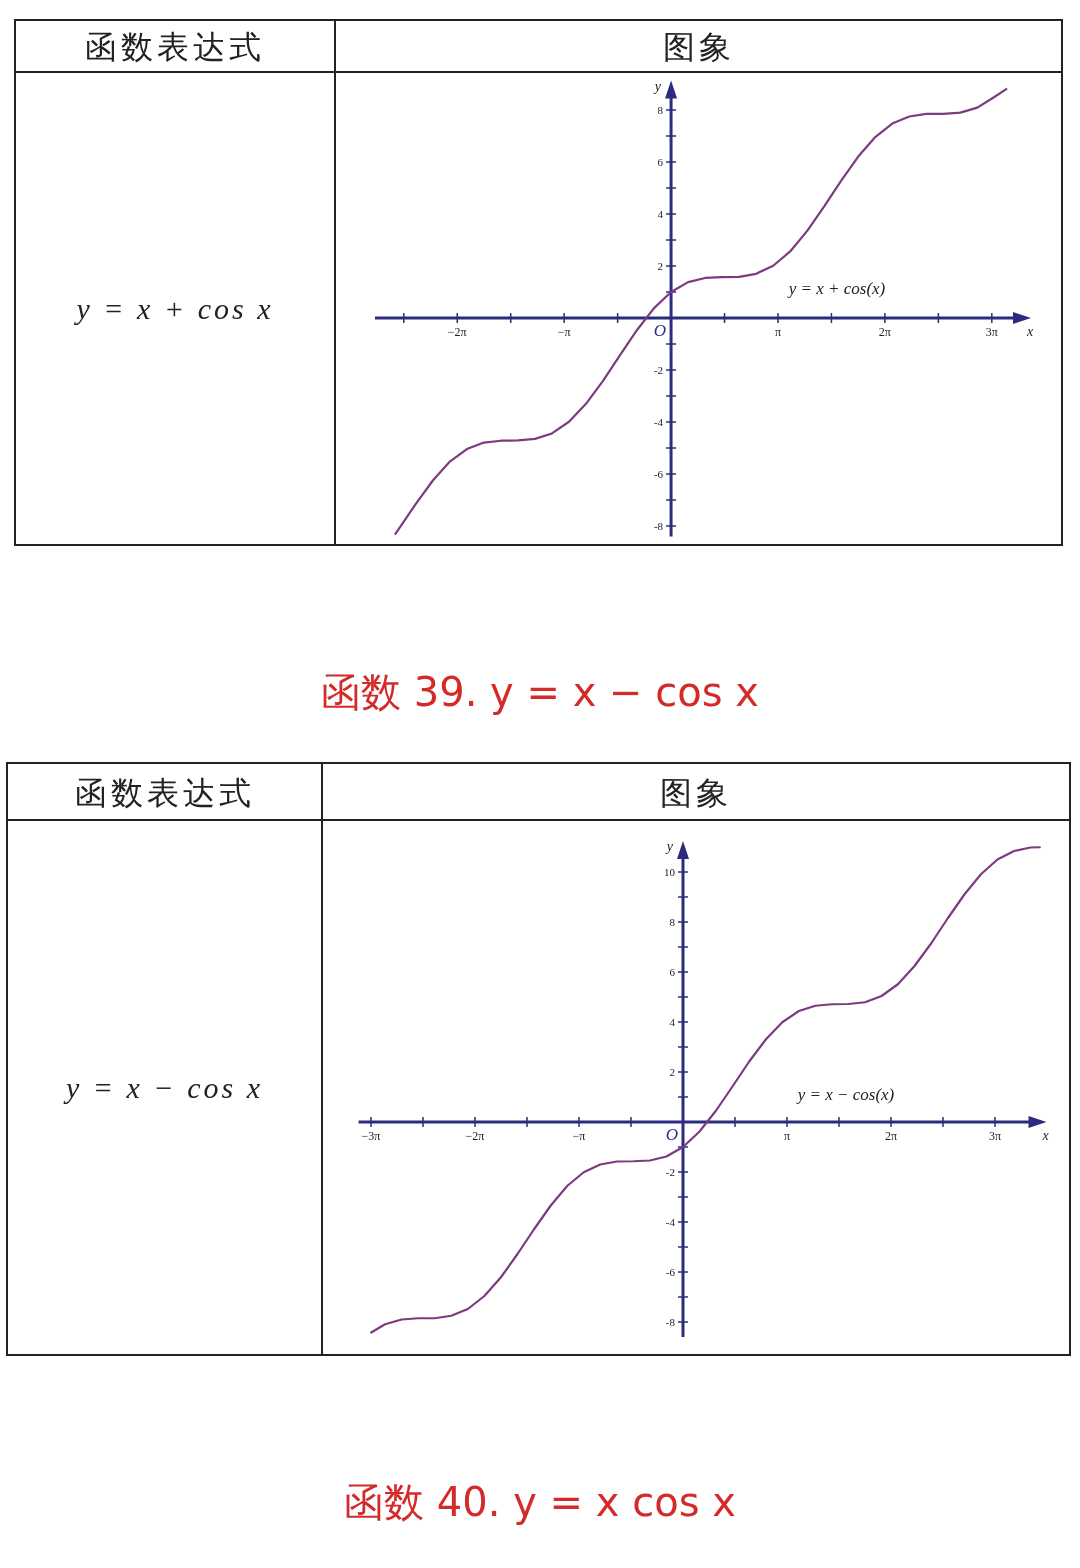  I want to click on text: 函数 40. y = x cos x, so click(540, 1502).